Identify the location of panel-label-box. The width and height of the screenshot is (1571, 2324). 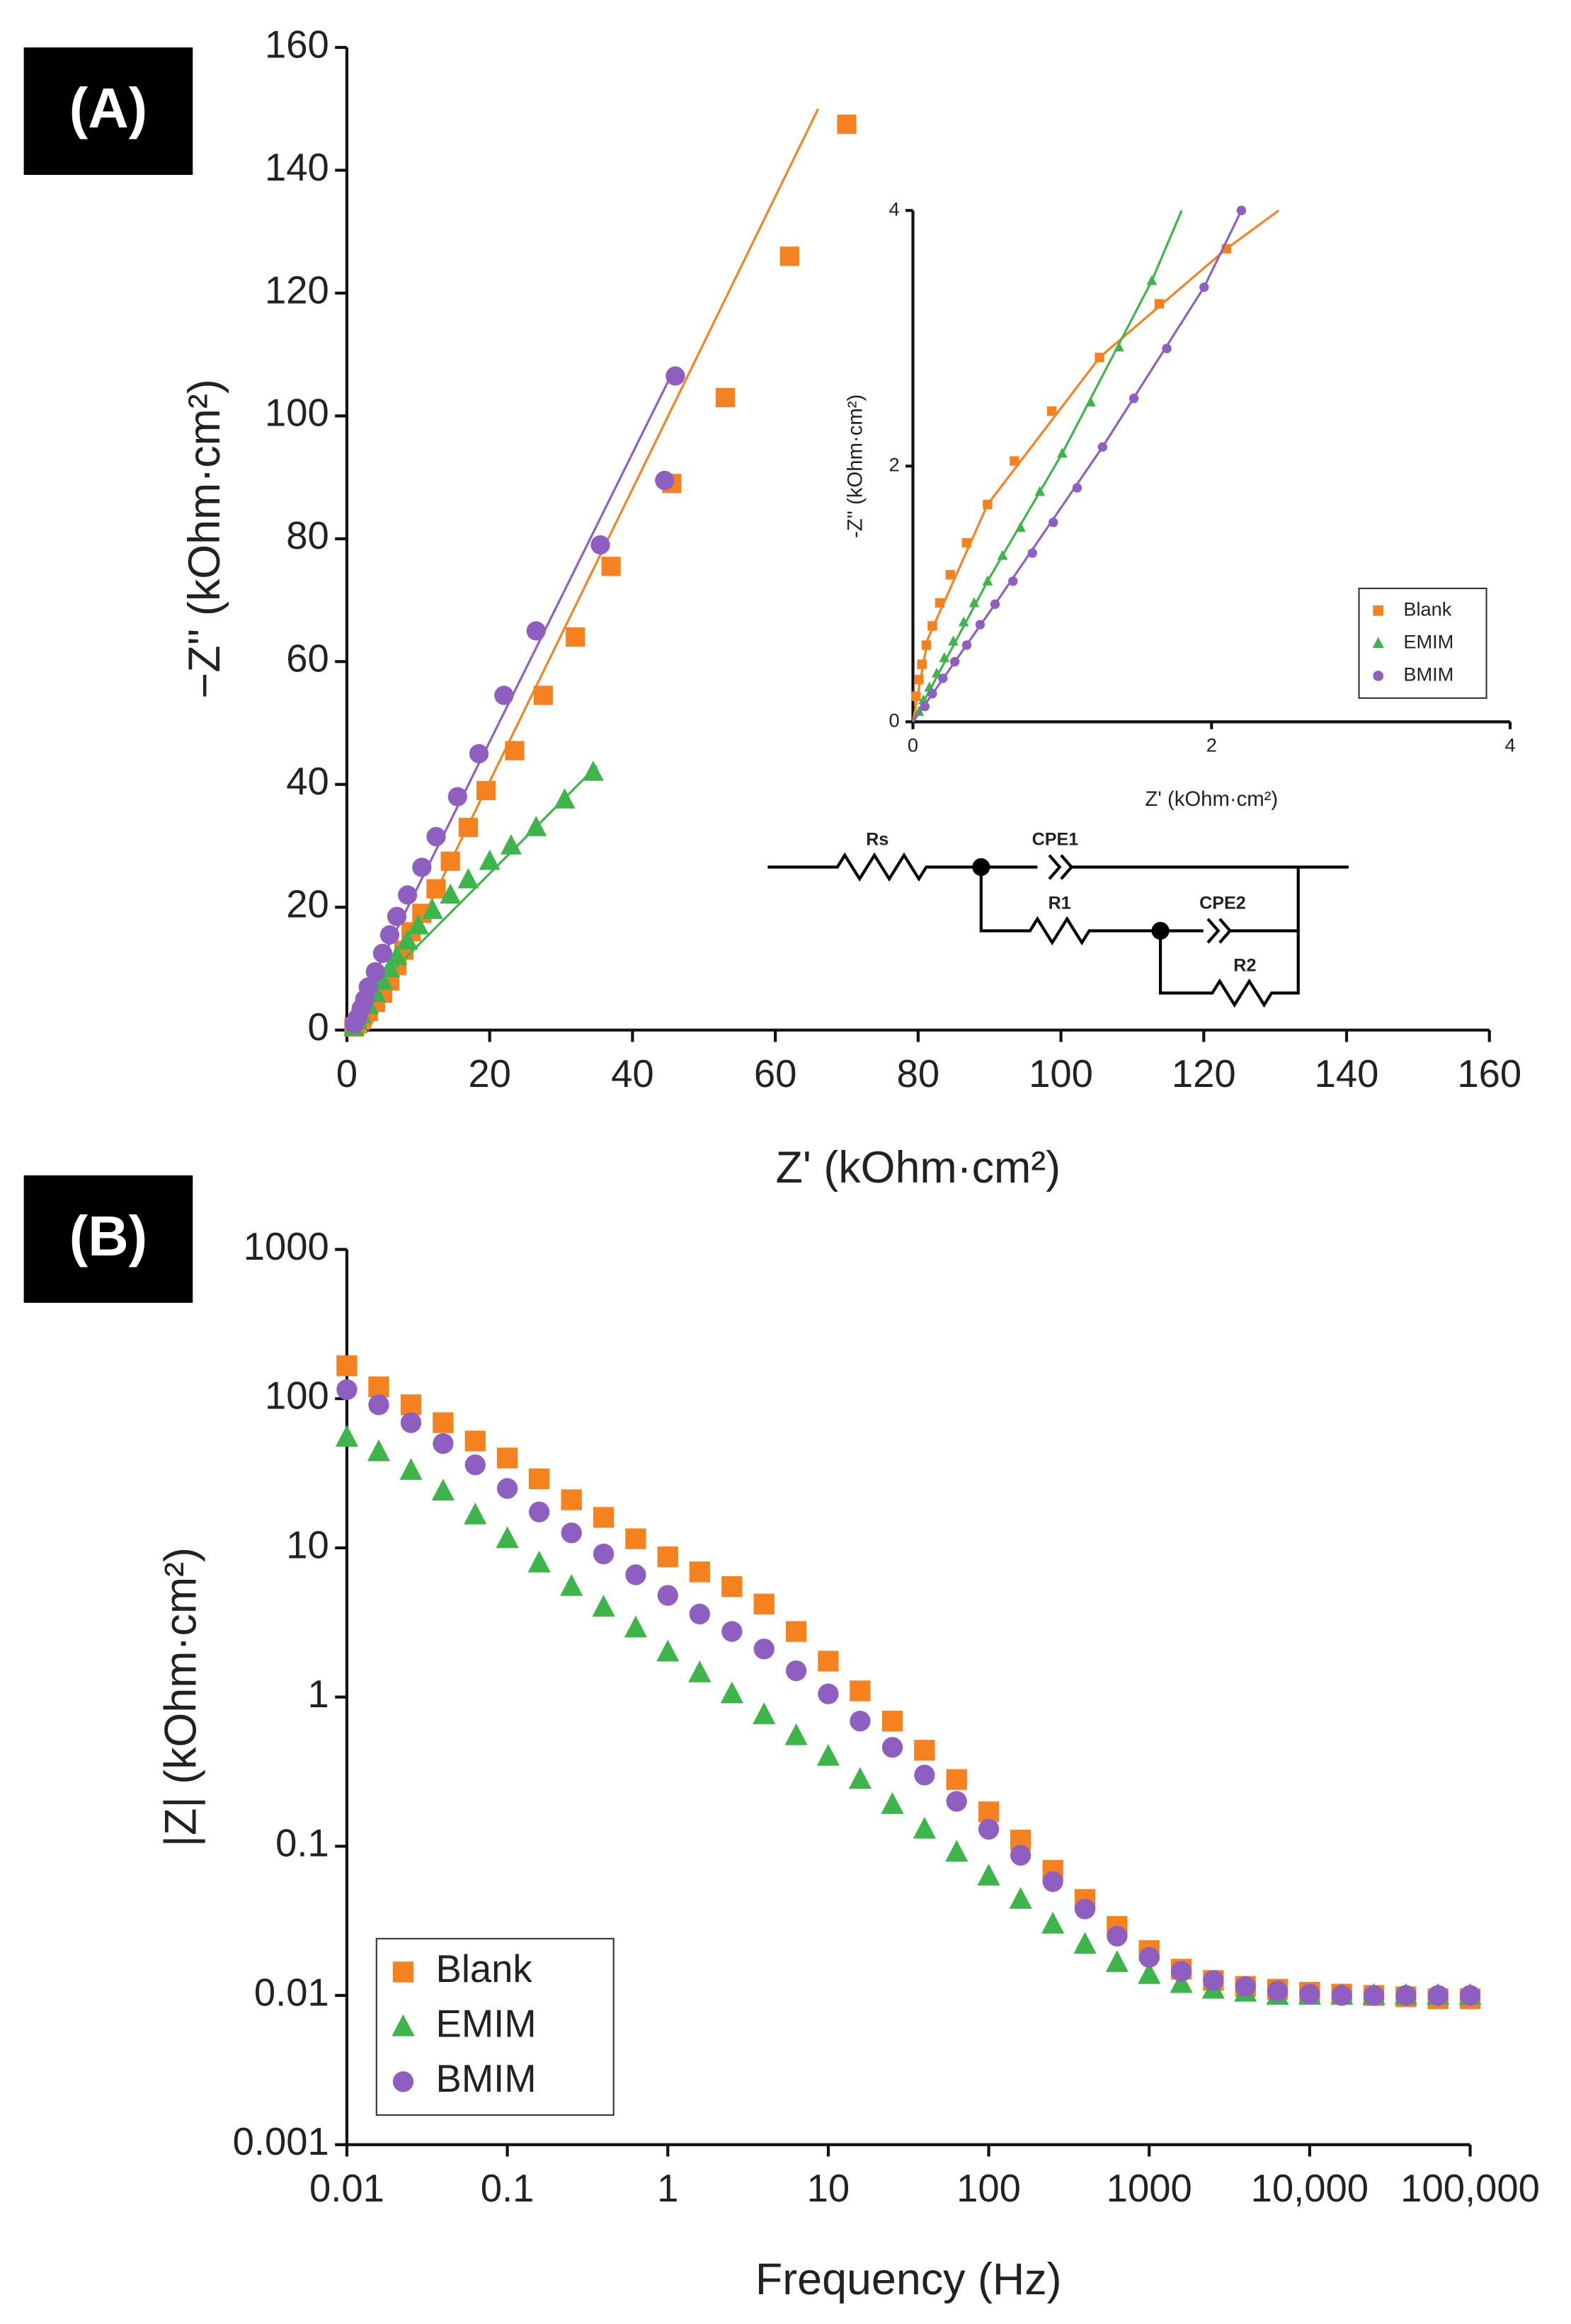
(108, 1239).